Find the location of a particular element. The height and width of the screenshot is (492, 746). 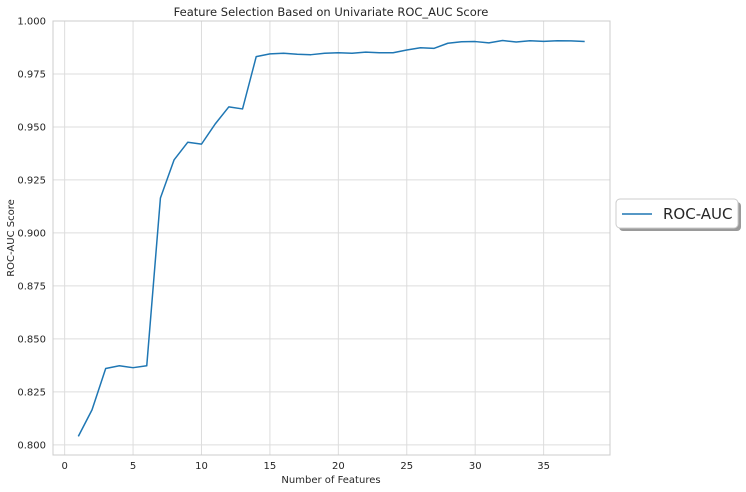

y-tick-label: 0.875 is located at coordinates (31, 286).